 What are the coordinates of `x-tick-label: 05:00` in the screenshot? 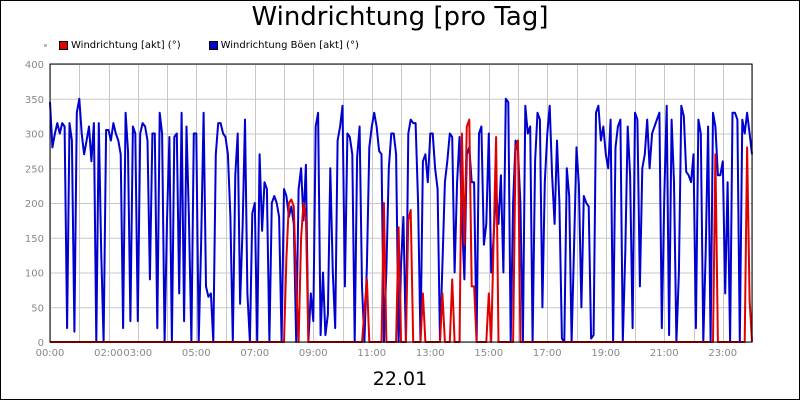 It's located at (196, 353).